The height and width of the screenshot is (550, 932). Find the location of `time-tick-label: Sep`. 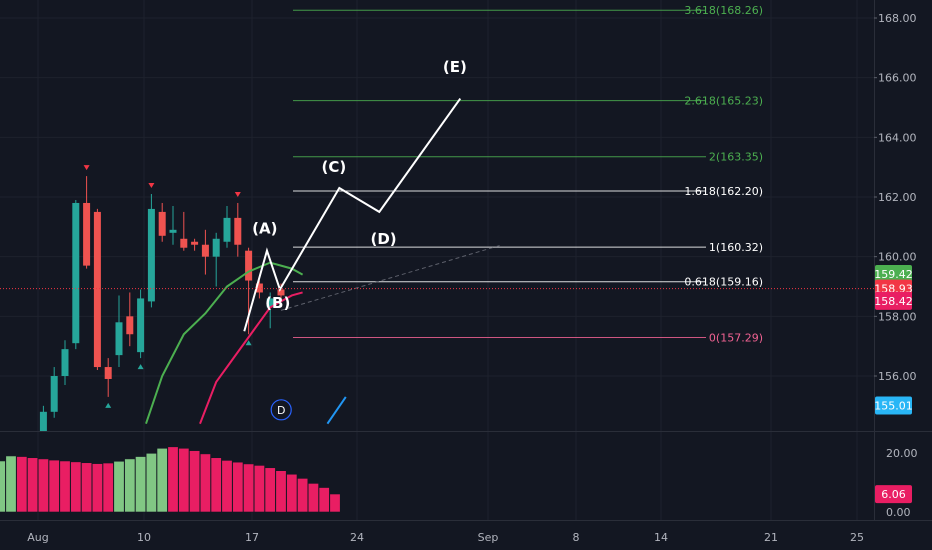

time-tick-label: Sep is located at coordinates (488, 537).